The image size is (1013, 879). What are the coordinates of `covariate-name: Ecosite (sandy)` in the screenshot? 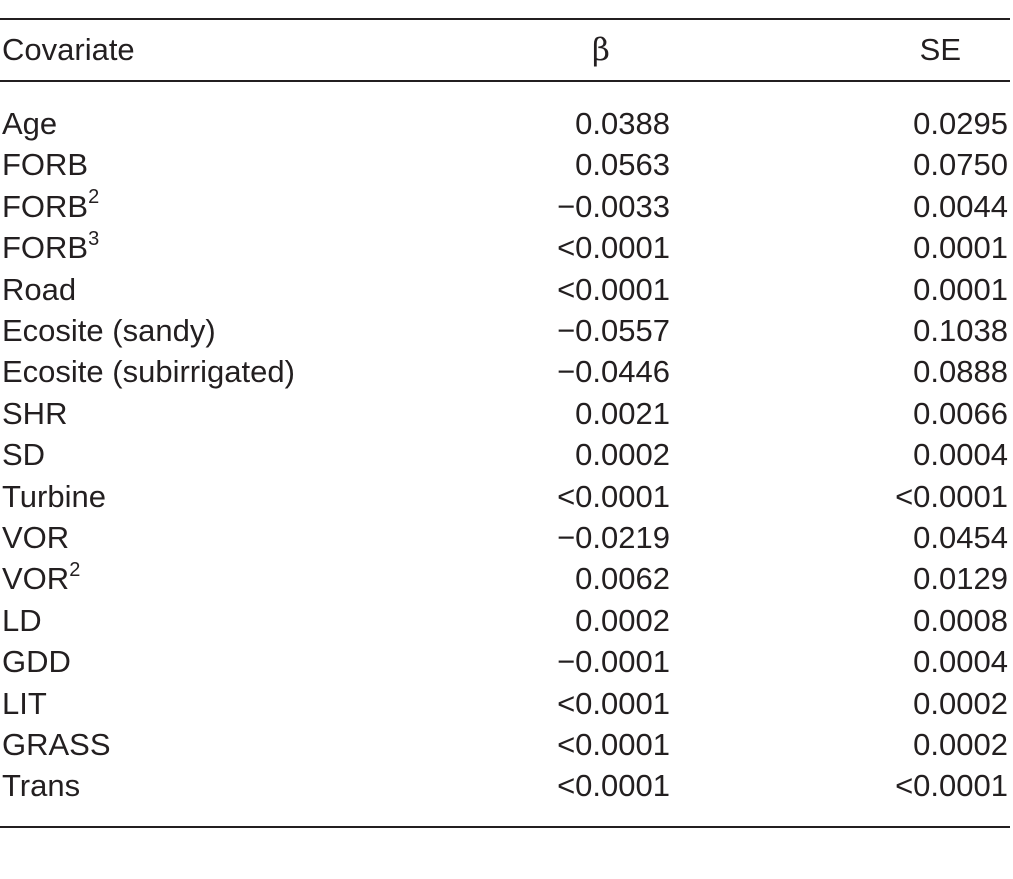 It's located at (109, 330).